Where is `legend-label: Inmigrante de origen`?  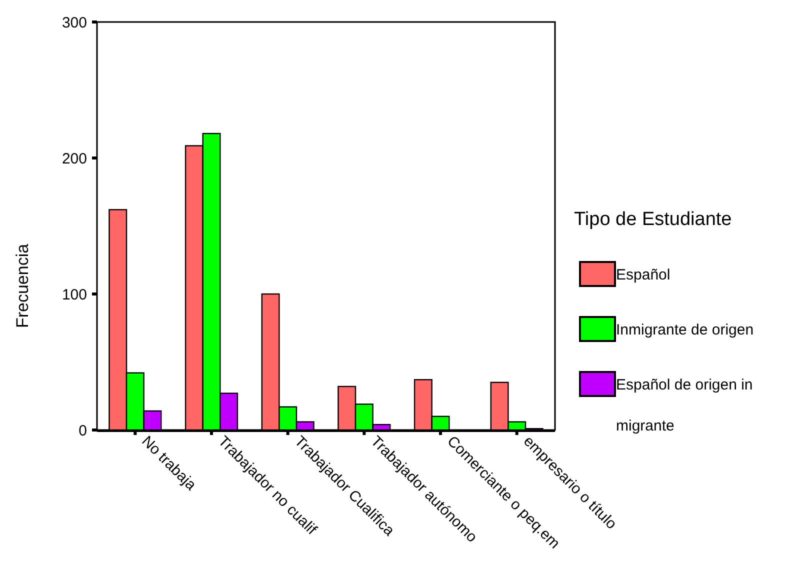 legend-label: Inmigrante de origen is located at coordinates (685, 329).